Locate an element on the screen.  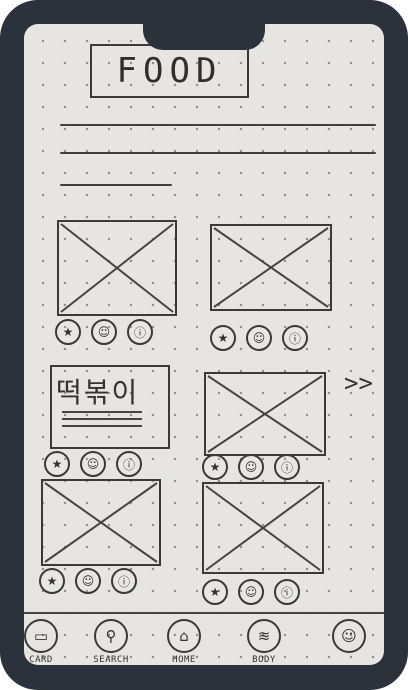
nav-label: HOME is located at coordinates (184, 660).